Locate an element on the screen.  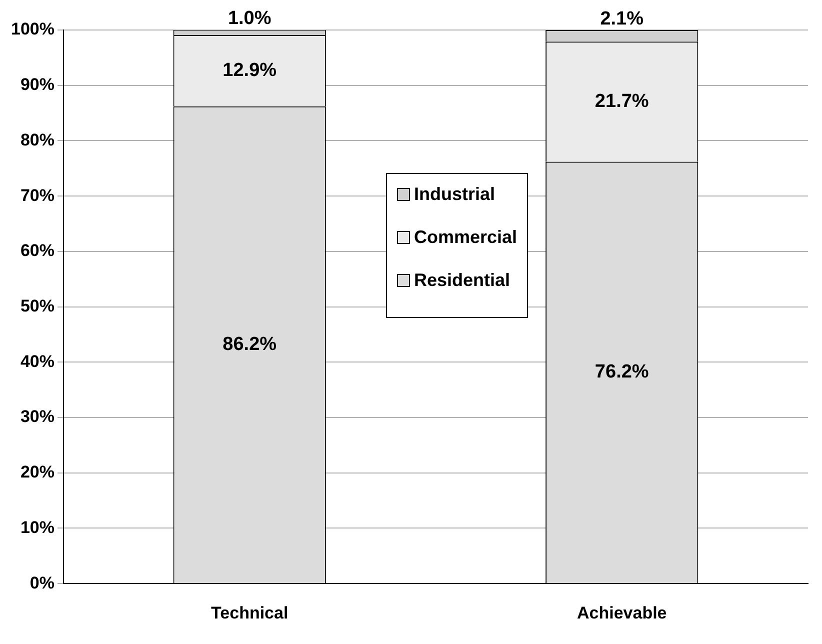
data-label: 1.0% is located at coordinates (250, 19).